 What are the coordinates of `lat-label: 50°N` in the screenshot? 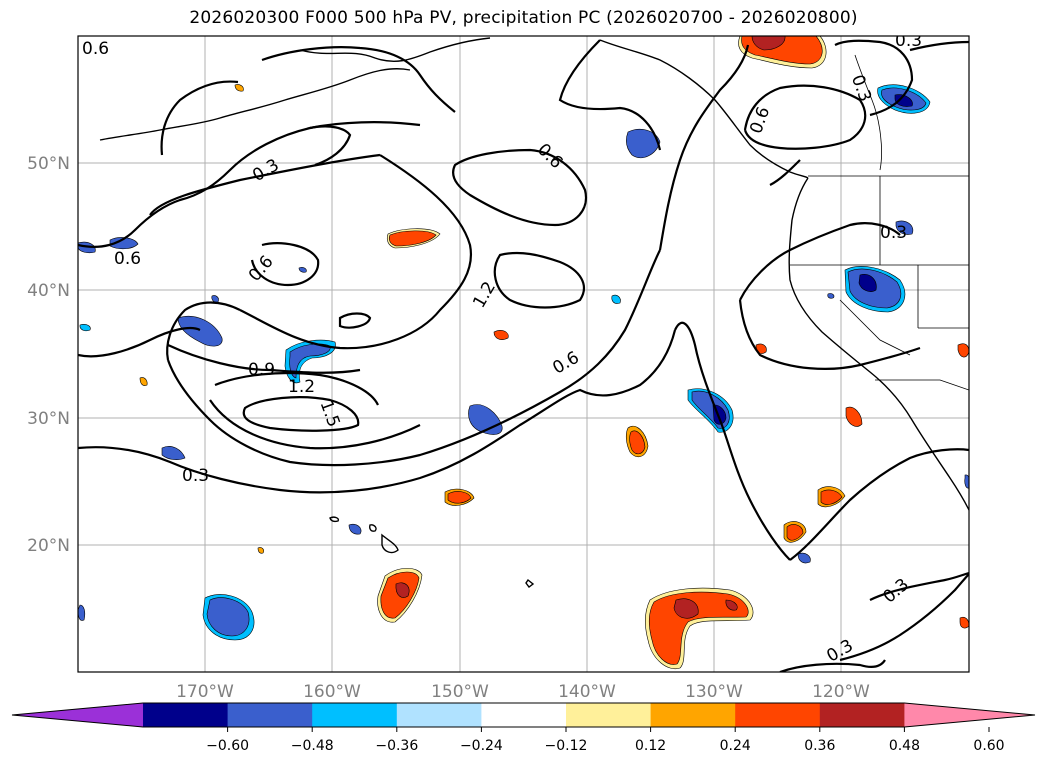 It's located at (48, 164).